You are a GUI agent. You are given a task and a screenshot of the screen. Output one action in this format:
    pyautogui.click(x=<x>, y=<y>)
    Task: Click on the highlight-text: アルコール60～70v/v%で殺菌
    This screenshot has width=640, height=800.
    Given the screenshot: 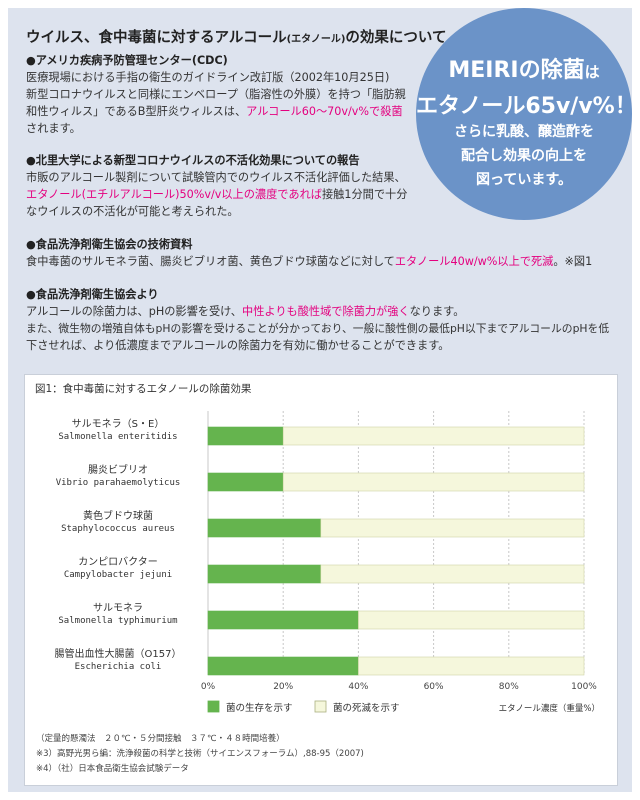 What is the action you would take?
    pyautogui.click(x=324, y=111)
    